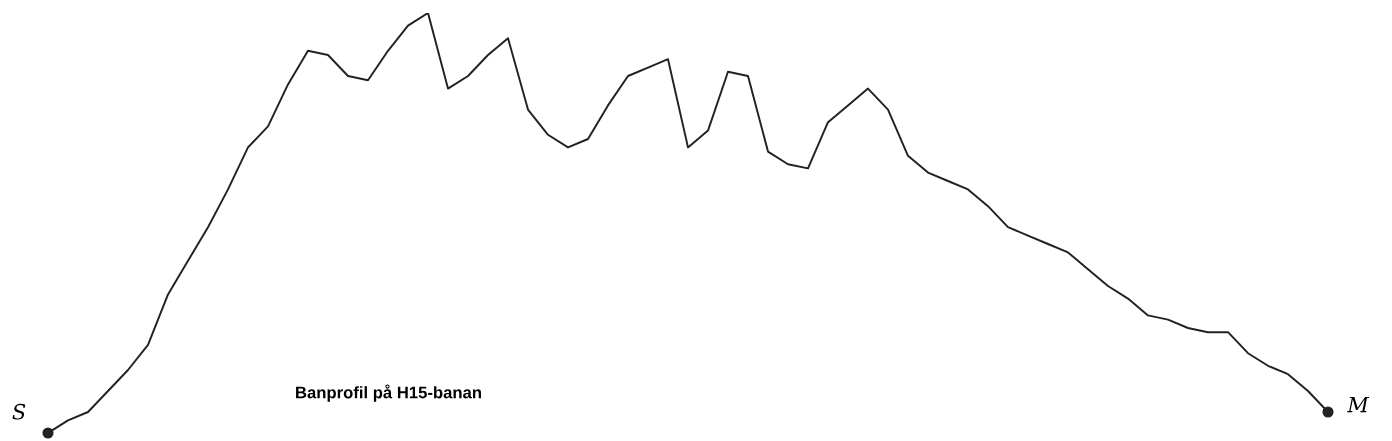 This screenshot has width=1392, height=441. I want to click on text: Banprofil på H15-banan, so click(388, 393).